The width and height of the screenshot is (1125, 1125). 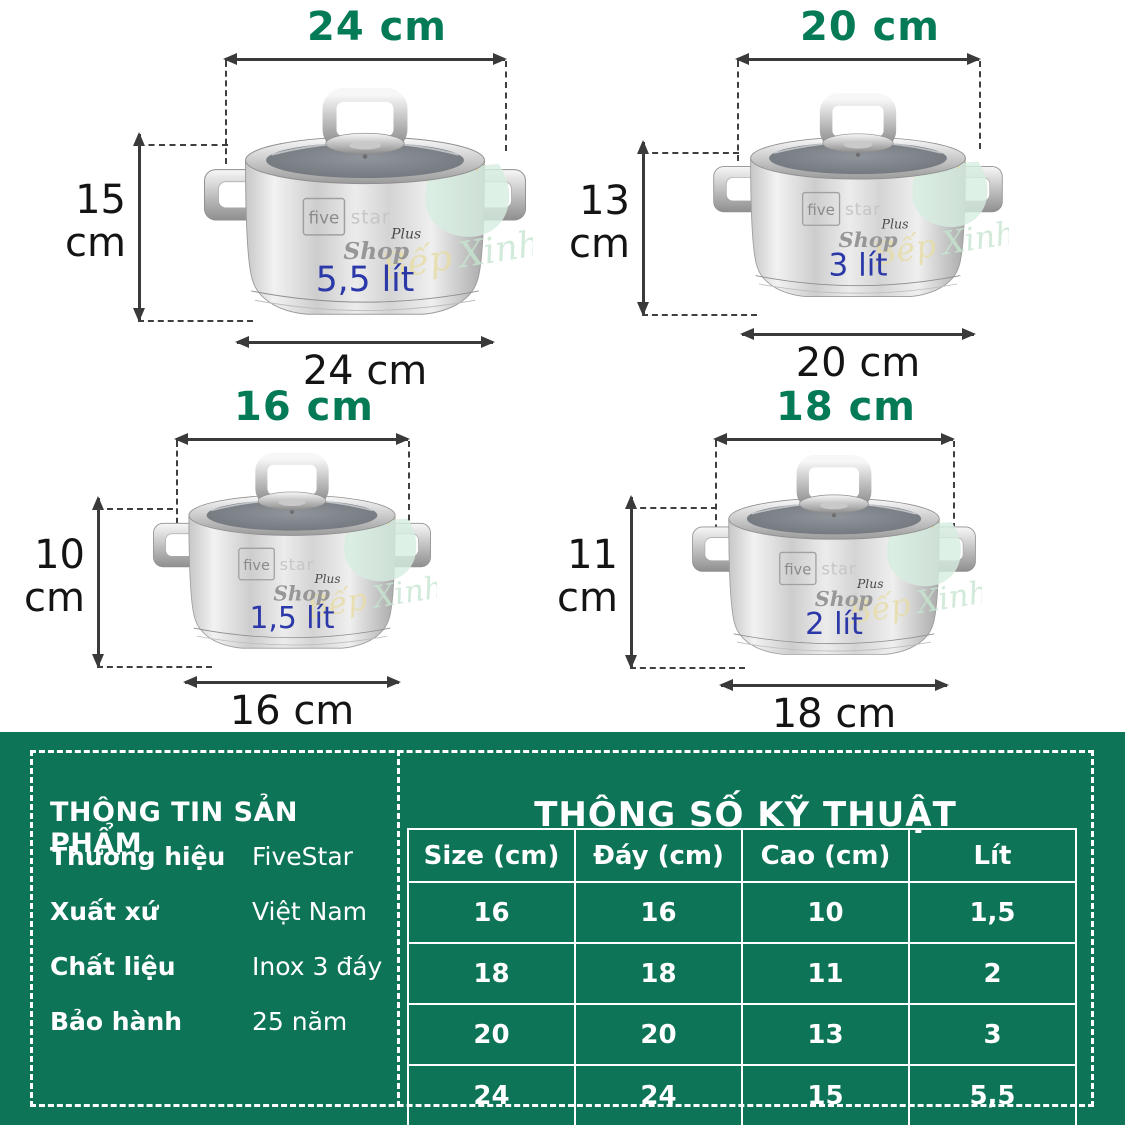 What do you see at coordinates (291, 618) in the screenshot?
I see `volume-label: 1,5 lít` at bounding box center [291, 618].